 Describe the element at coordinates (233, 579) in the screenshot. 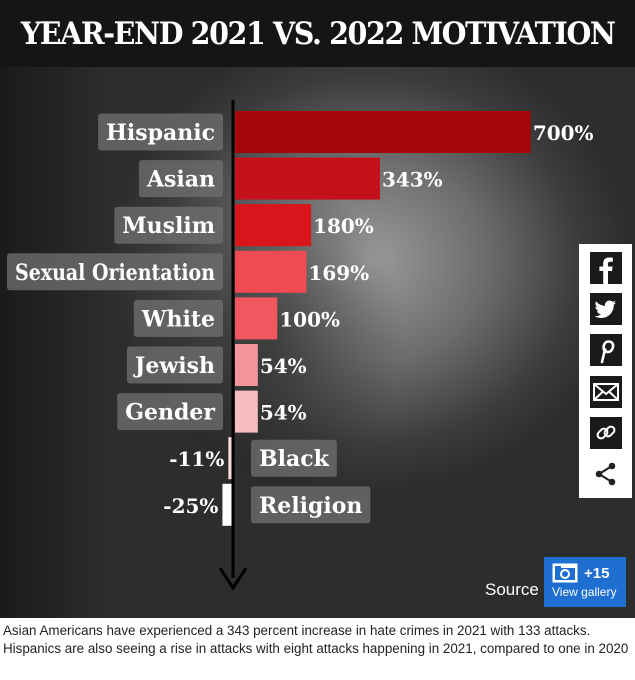

I see `axis-arrow-icon` at that location.